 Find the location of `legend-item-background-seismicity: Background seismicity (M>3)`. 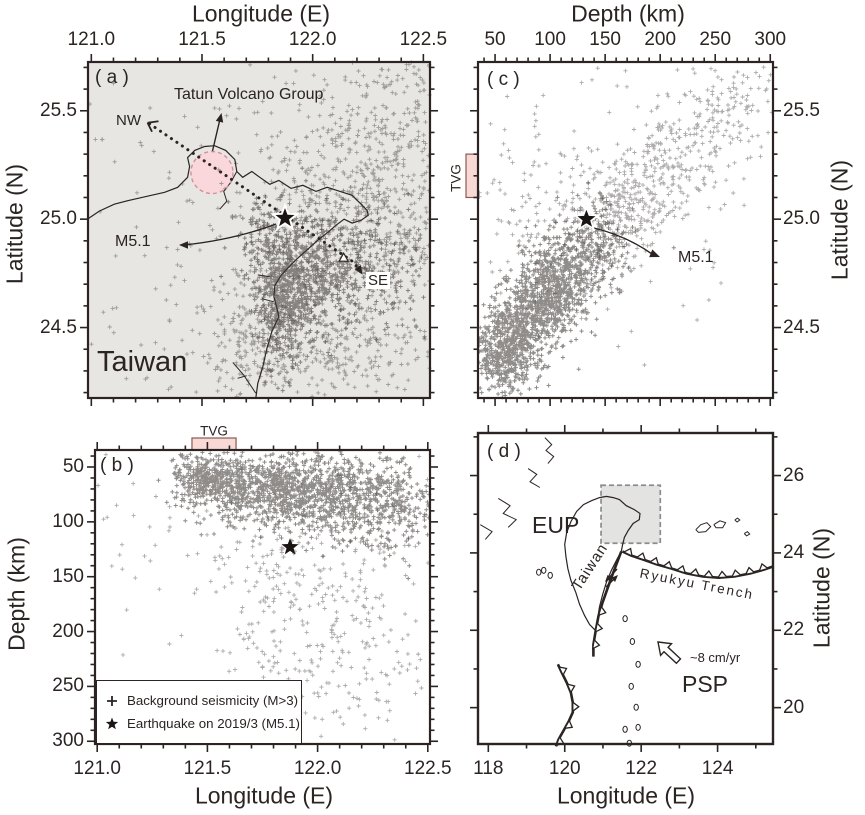

legend-item-background-seismicity: Background seismicity (M>3) is located at coordinates (199, 701).